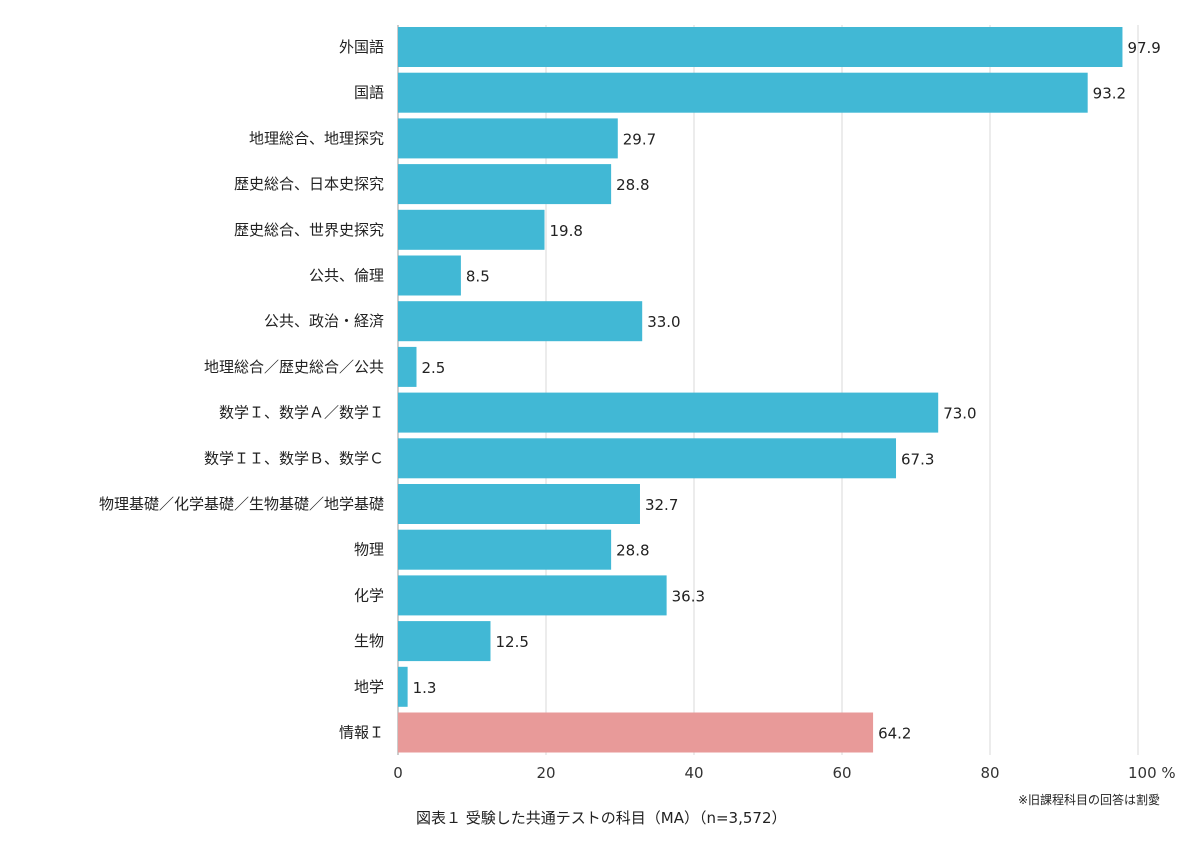 The height and width of the screenshot is (846, 1200). Describe the element at coordinates (545, 773) in the screenshot. I see `x-tick-label: 20` at that location.